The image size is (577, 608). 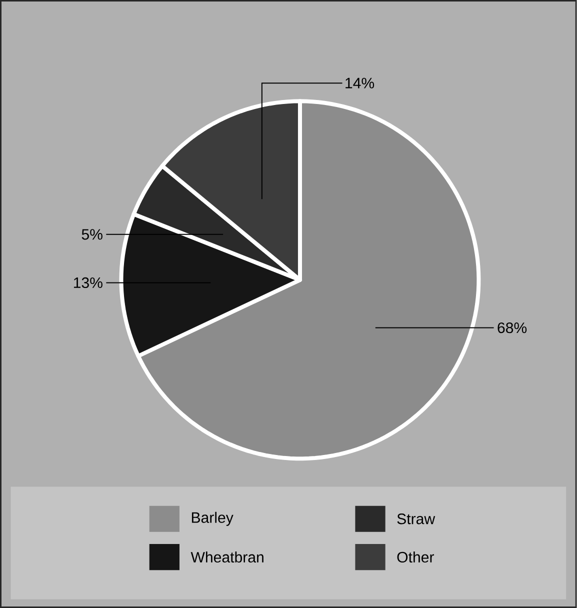 What do you see at coordinates (360, 83) in the screenshot?
I see `data-label: 14%` at bounding box center [360, 83].